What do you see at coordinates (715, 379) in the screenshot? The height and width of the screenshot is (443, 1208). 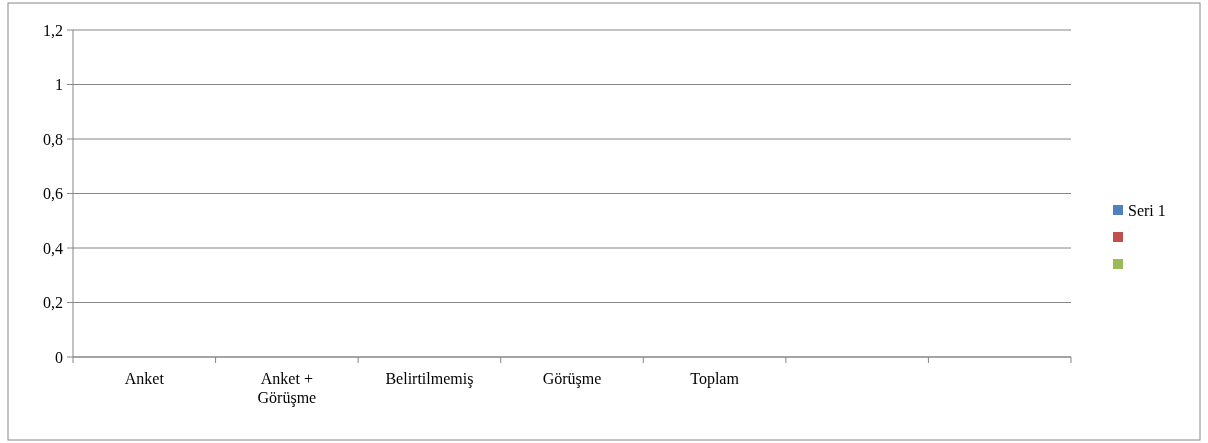 I see `x-tick-label: Toplam` at bounding box center [715, 379].